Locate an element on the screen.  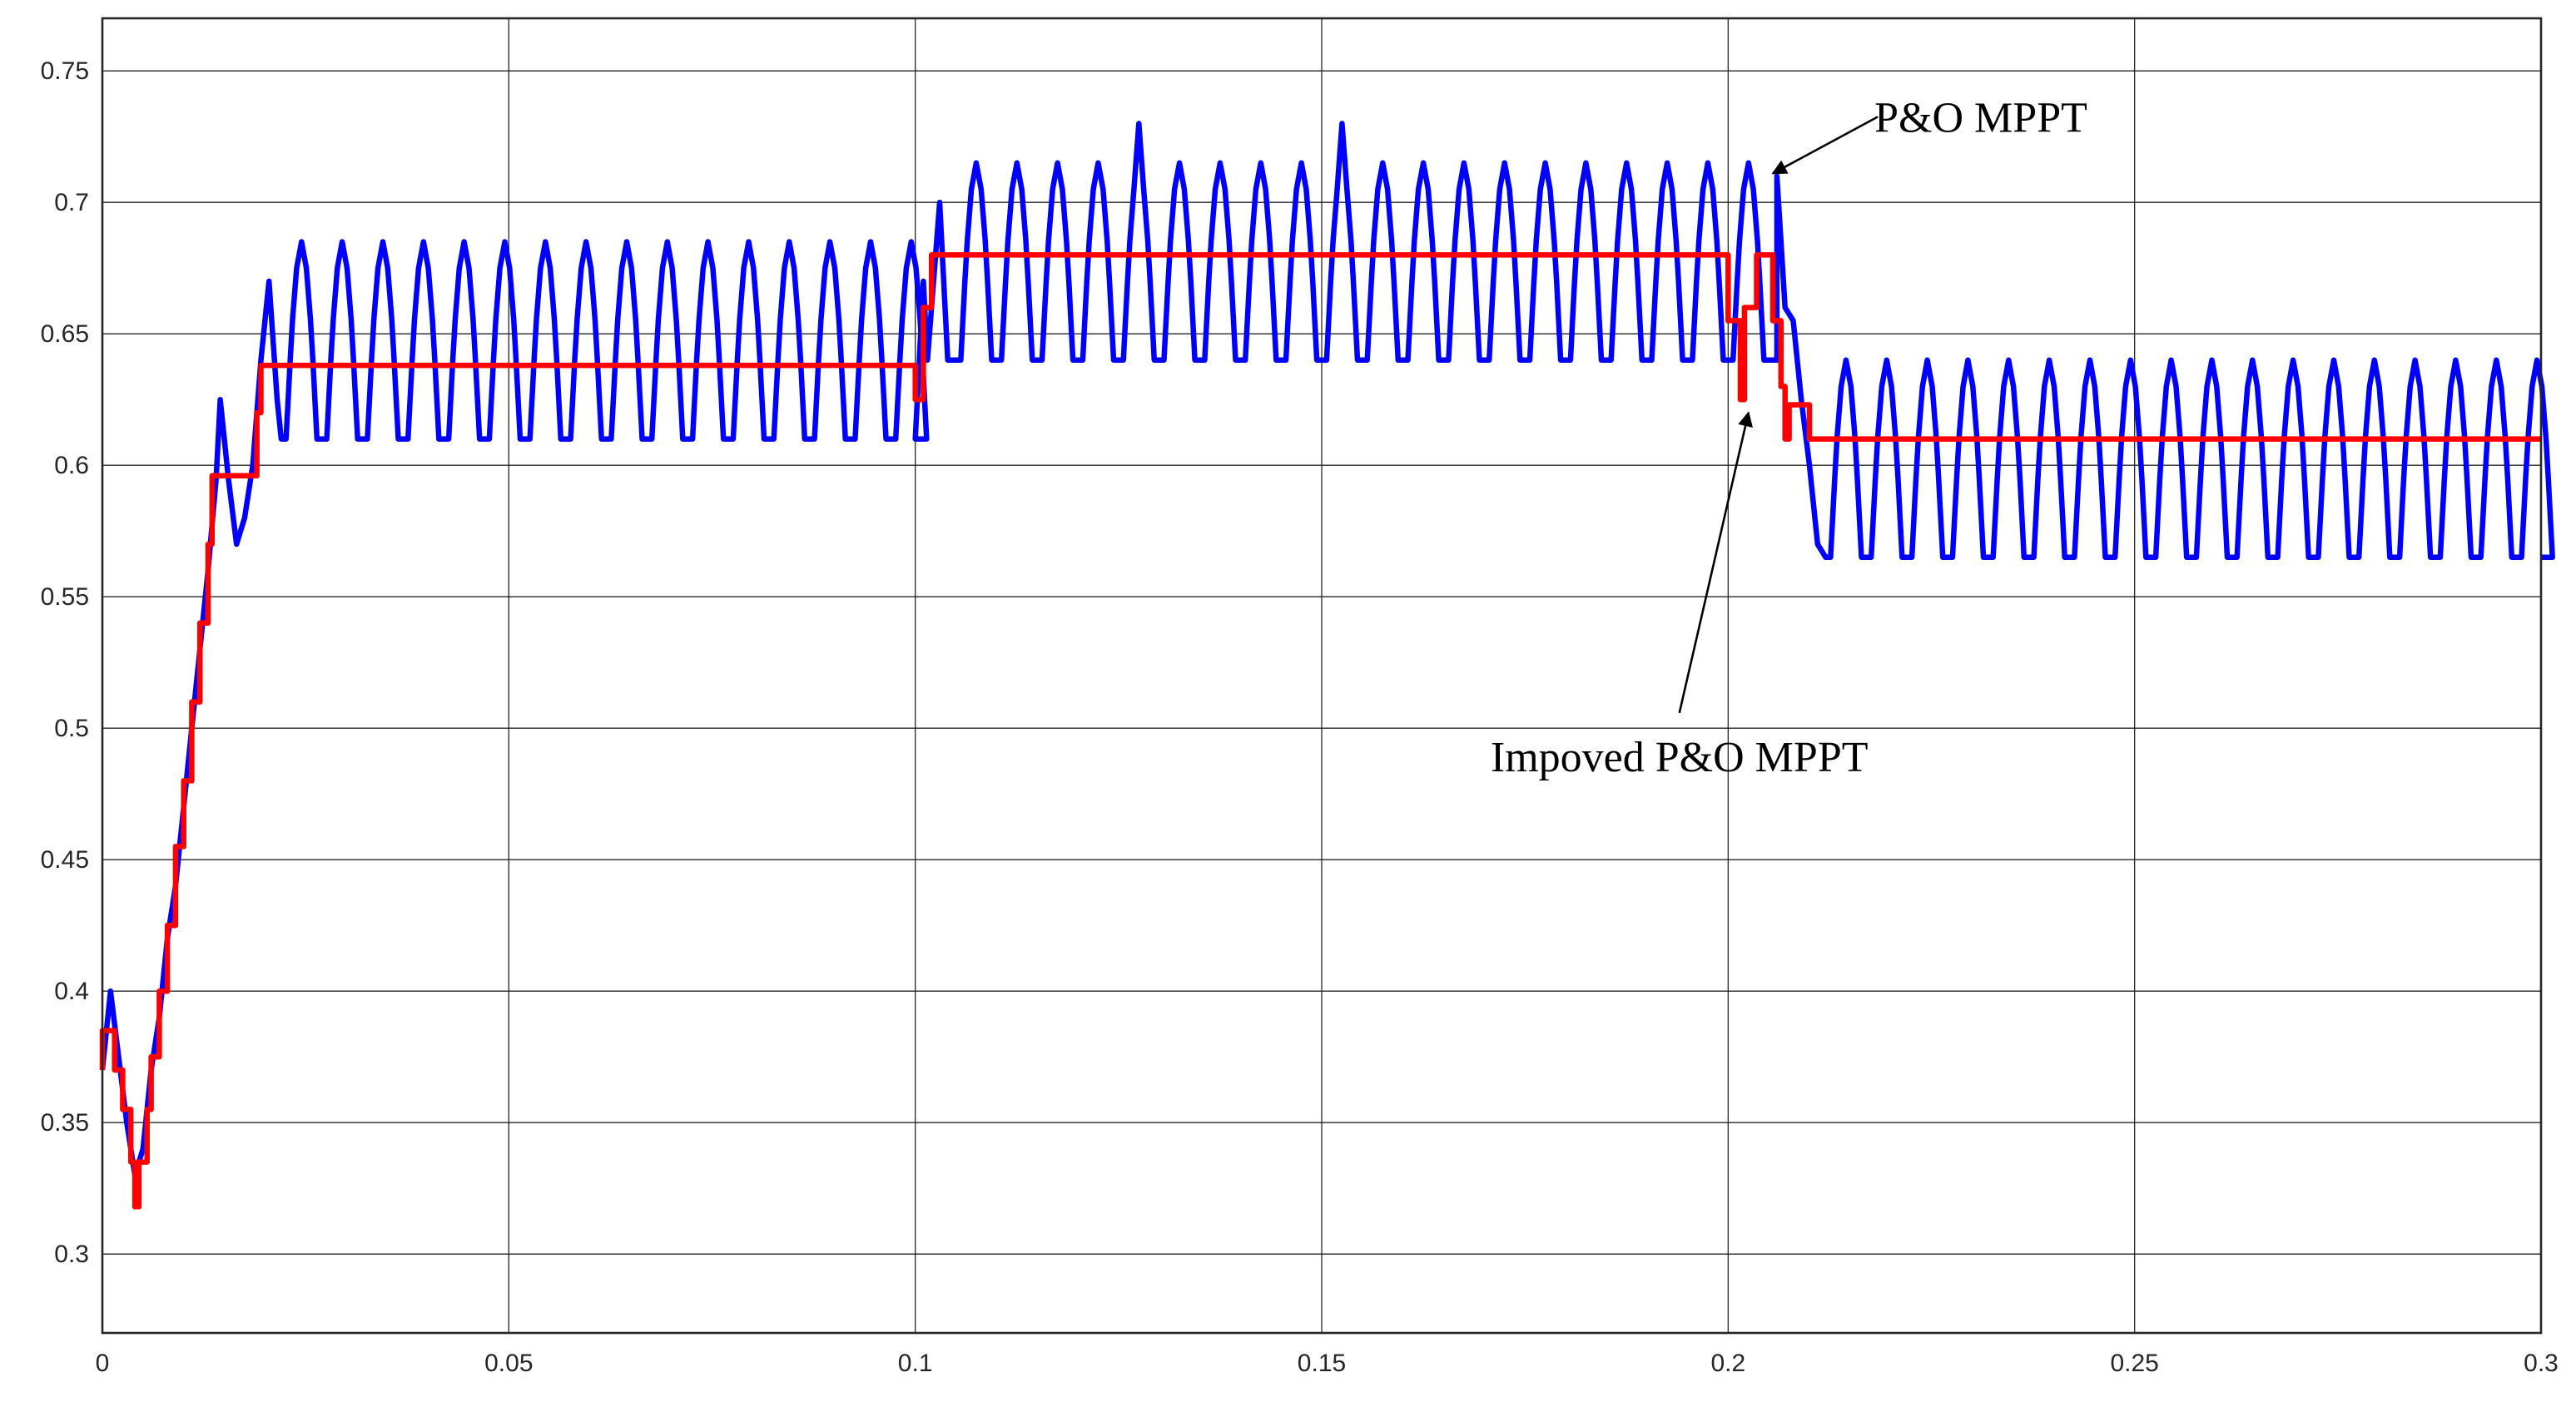
y-tick-label: 0.7 is located at coordinates (71, 202).